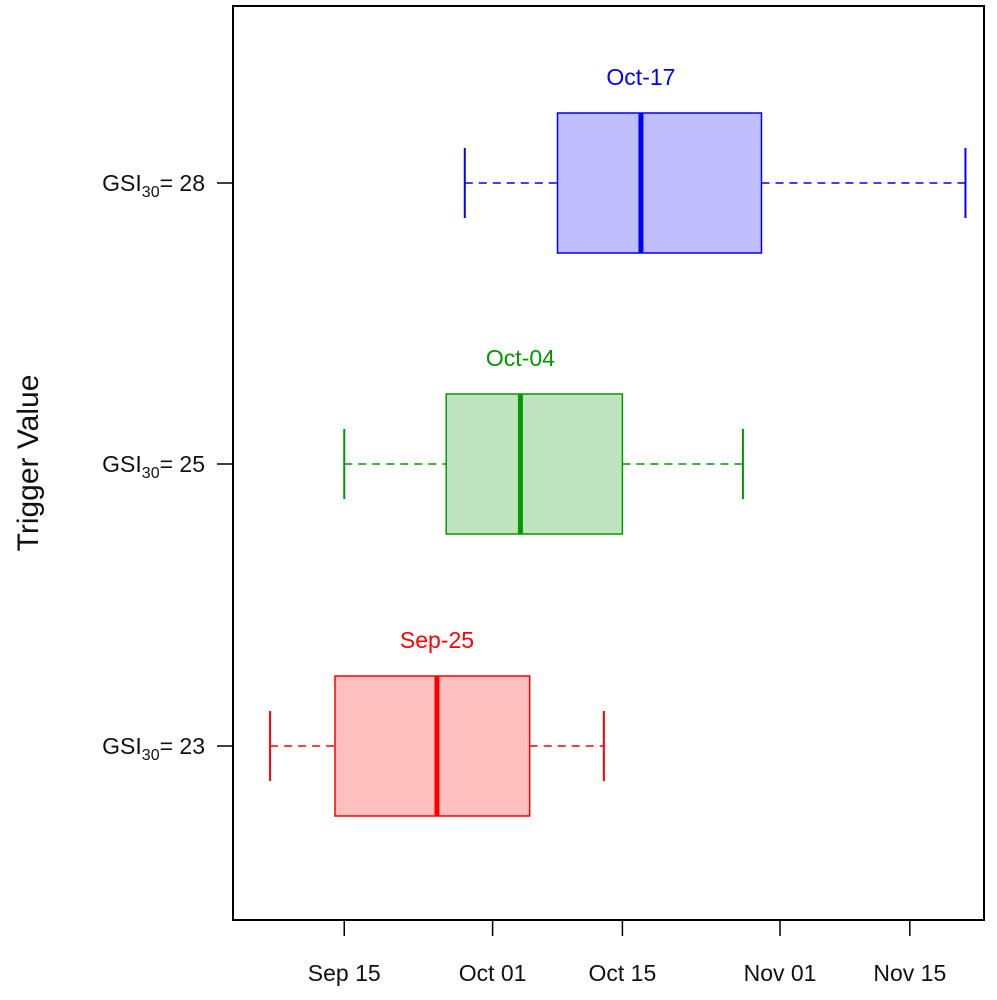 The image size is (997, 1000). What do you see at coordinates (437, 640) in the screenshot?
I see `median-label: Sep-25` at bounding box center [437, 640].